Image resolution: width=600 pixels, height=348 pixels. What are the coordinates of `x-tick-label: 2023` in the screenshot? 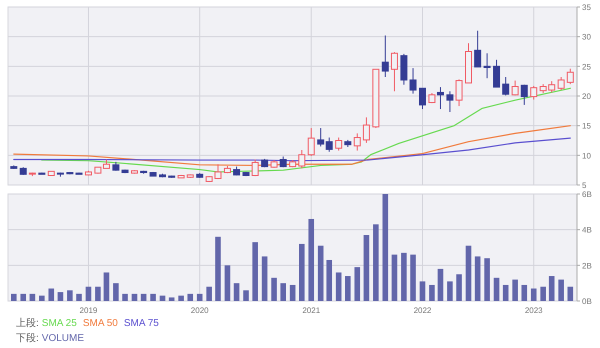 It's located at (534, 310).